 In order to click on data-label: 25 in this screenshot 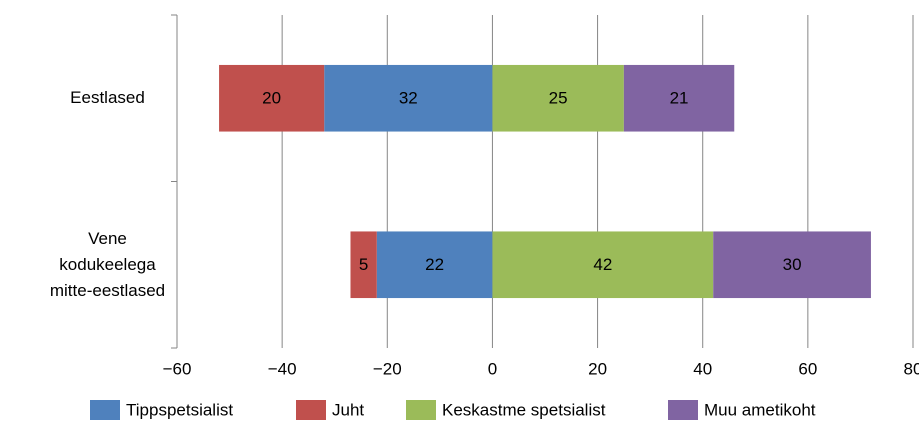, I will do `click(558, 98)`.